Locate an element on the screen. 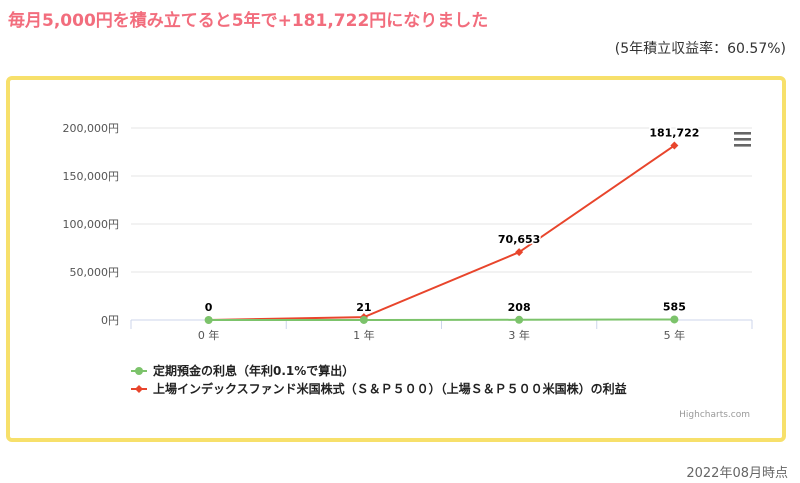 The height and width of the screenshot is (483, 800). page-title: 毎月5,000円を積み立てると5年で+181,722円になりました is located at coordinates (248, 21).